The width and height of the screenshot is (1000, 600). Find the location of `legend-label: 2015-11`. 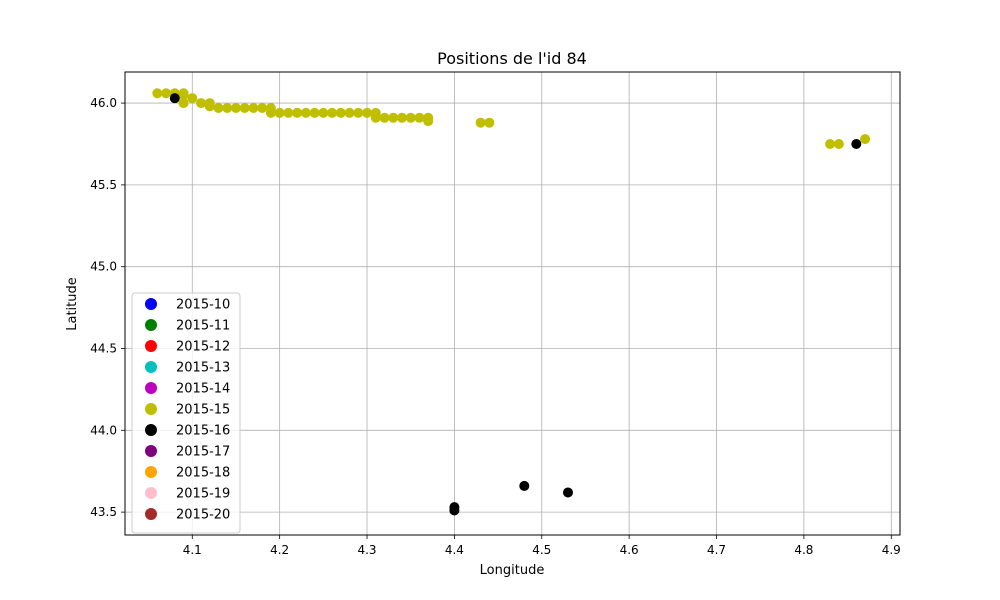

legend-label: 2015-11 is located at coordinates (203, 326).